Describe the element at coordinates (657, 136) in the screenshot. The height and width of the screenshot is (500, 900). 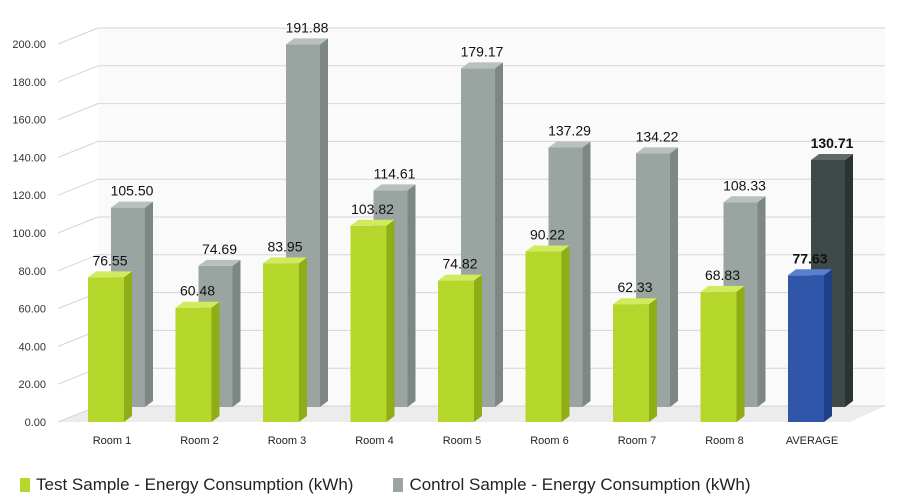
I see `control-value-label: 134.22` at that location.